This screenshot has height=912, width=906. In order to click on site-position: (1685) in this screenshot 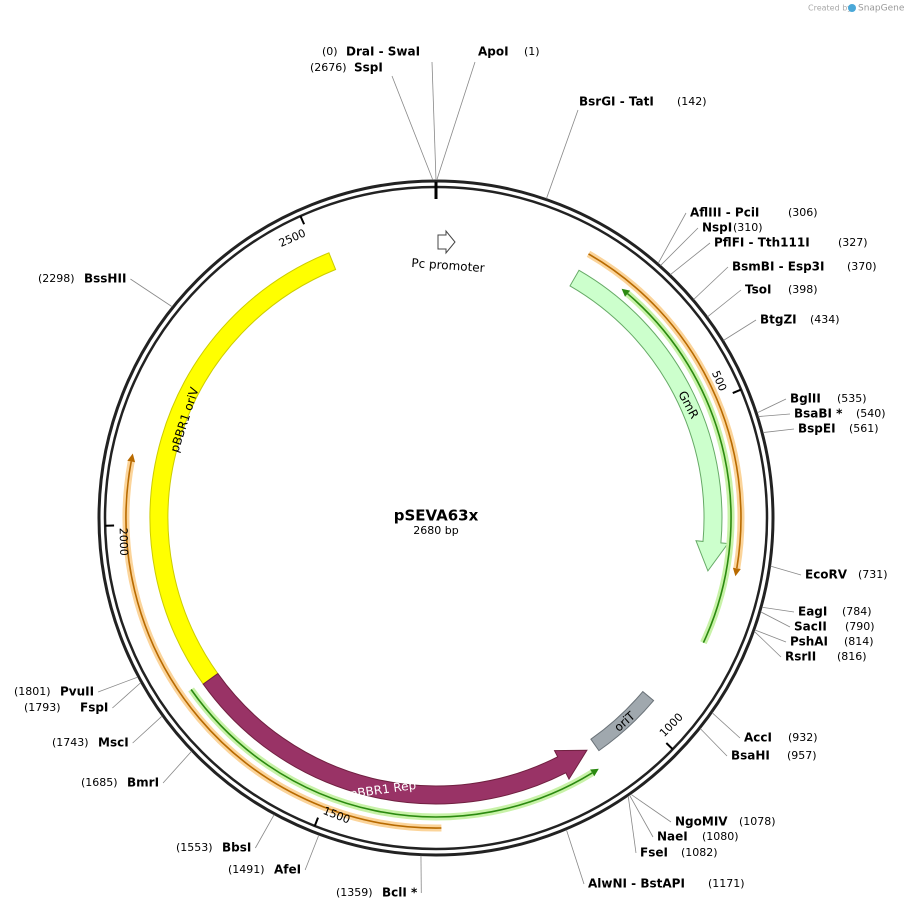, I will do `click(99, 782)`.